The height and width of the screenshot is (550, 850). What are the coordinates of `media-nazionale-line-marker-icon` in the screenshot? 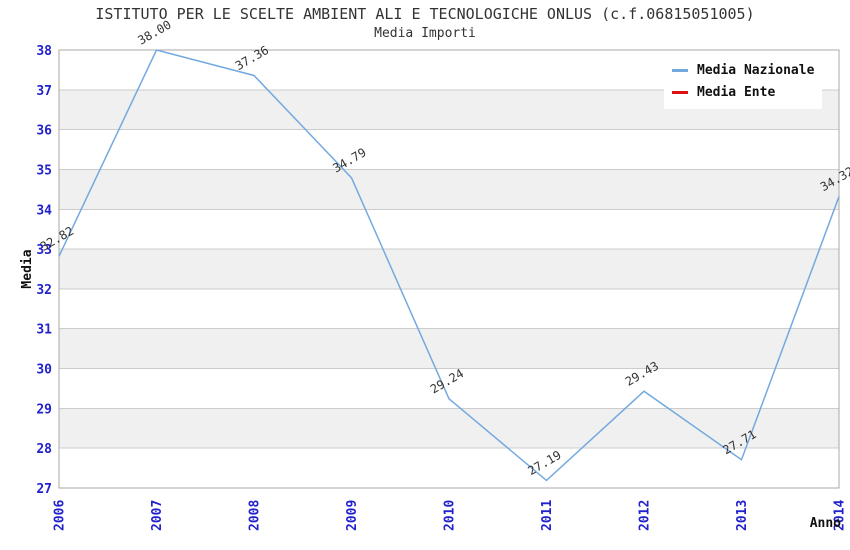 It's located at (680, 70).